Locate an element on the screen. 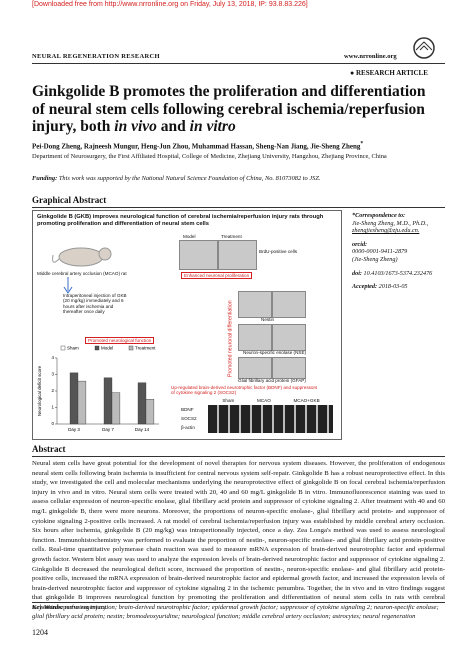 Image resolution: width=474 pixels, height=670 pixels. sidebar-email: zhengjiesheng@zju.edu.cn. is located at coordinates (386, 231).